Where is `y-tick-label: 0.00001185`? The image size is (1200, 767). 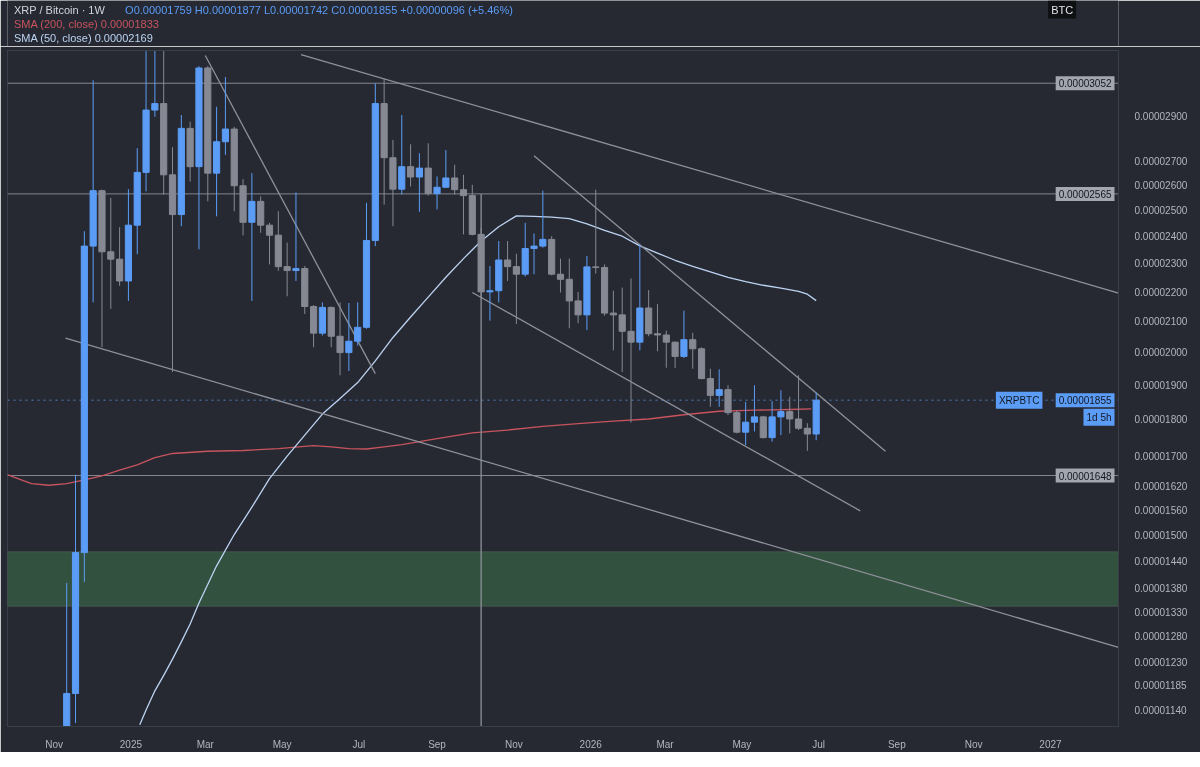 y-tick-label: 0.00001185 is located at coordinates (1161, 686).